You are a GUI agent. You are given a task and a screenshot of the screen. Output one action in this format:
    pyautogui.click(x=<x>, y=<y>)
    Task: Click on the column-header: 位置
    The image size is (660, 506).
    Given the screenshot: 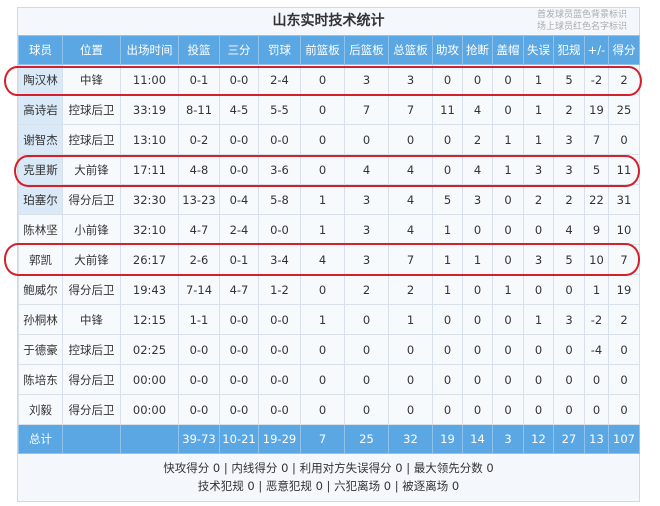 What is the action you would take?
    pyautogui.click(x=91, y=50)
    